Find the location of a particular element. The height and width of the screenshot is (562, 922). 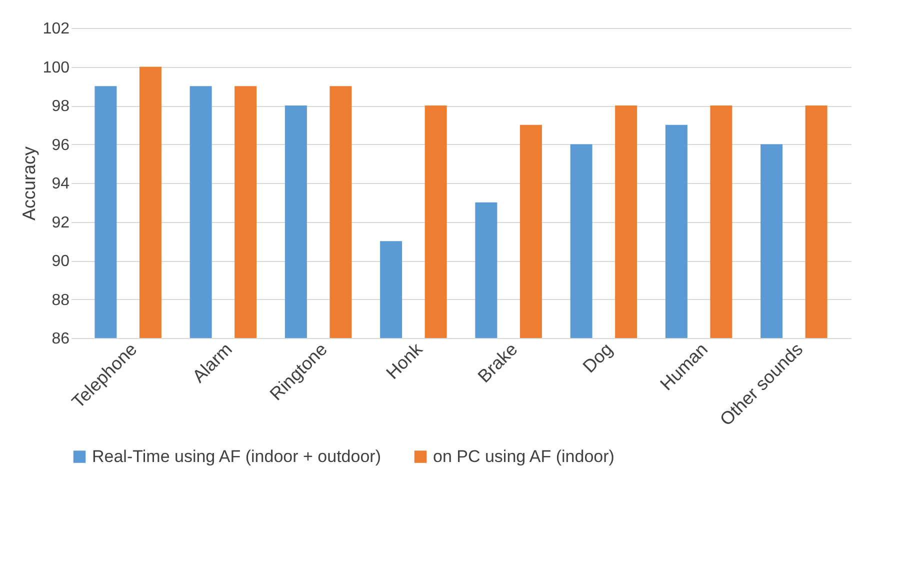

y-axis-title: Accuracy is located at coordinates (28, 183).